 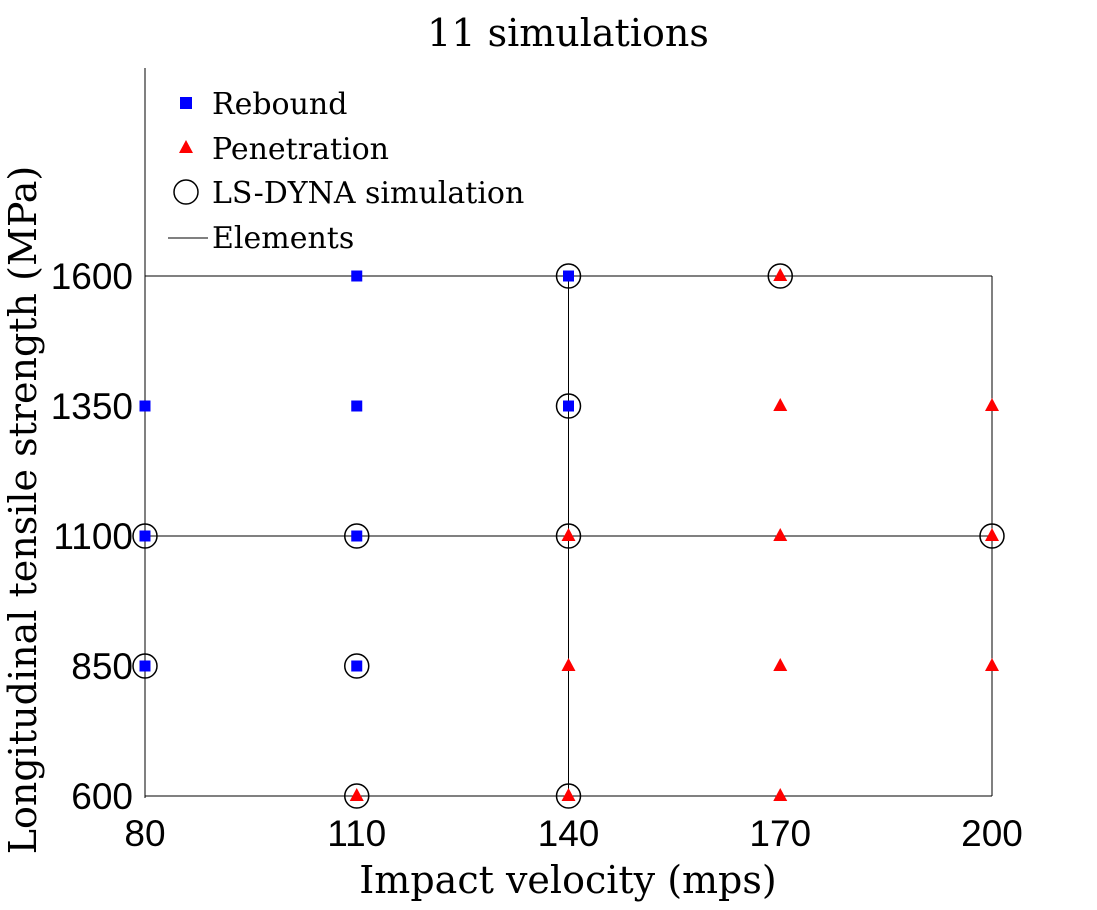 What do you see at coordinates (568, 33) in the screenshot?
I see `chart-title: 11 simulations` at bounding box center [568, 33].